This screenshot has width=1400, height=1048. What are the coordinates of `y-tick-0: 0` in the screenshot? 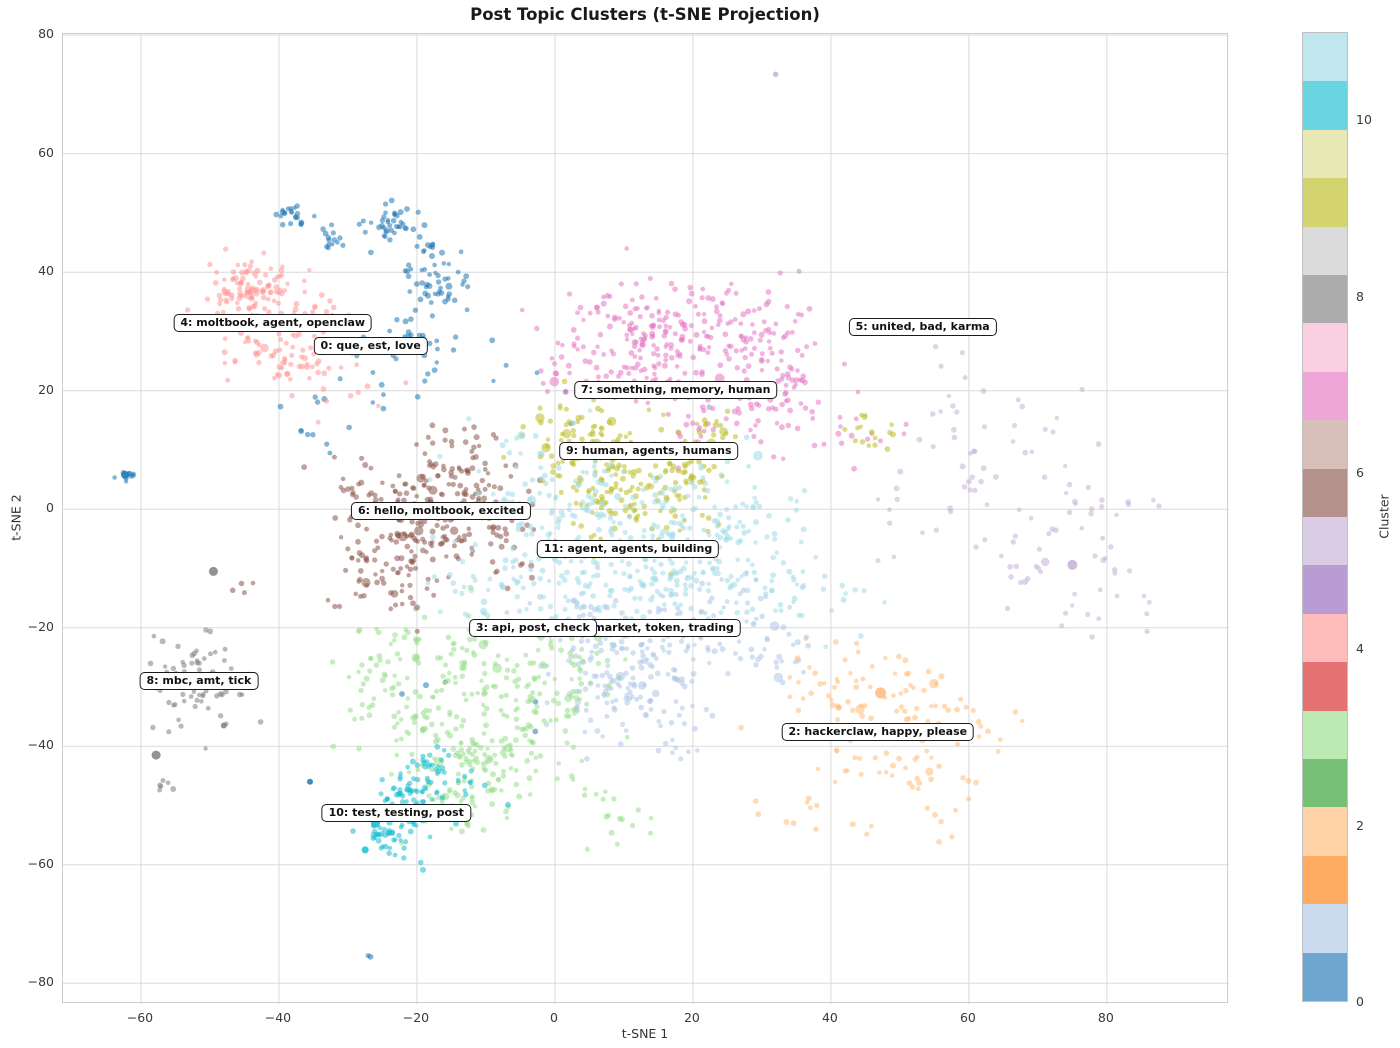 It's located at (50, 508).